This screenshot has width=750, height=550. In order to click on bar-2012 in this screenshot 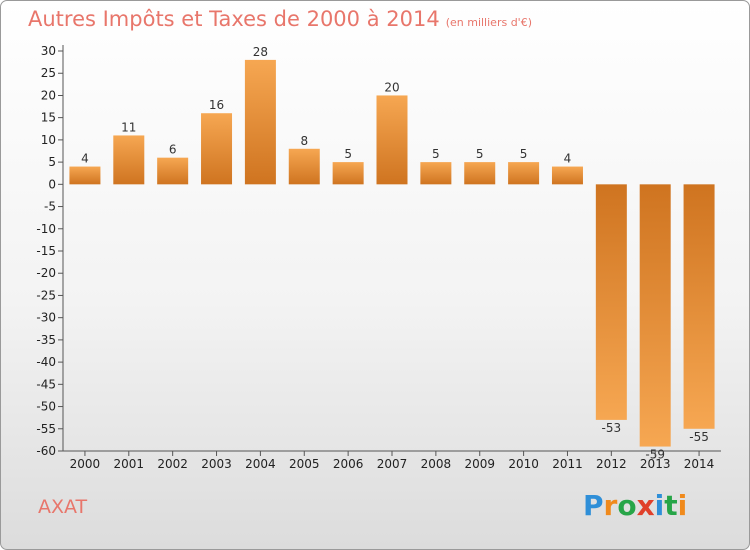, I will do `click(611, 302)`.